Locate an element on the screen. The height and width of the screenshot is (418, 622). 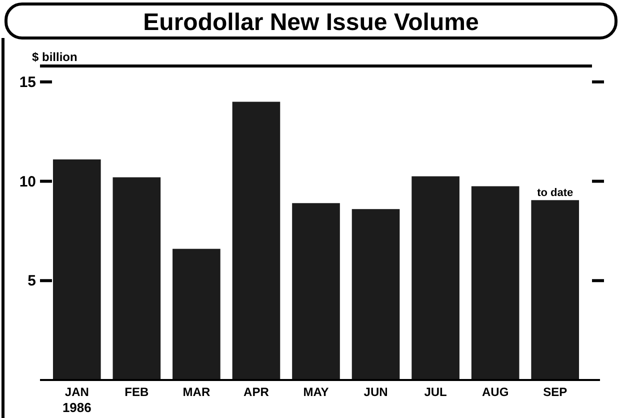
y-tick-label: 10 is located at coordinates (27, 181).